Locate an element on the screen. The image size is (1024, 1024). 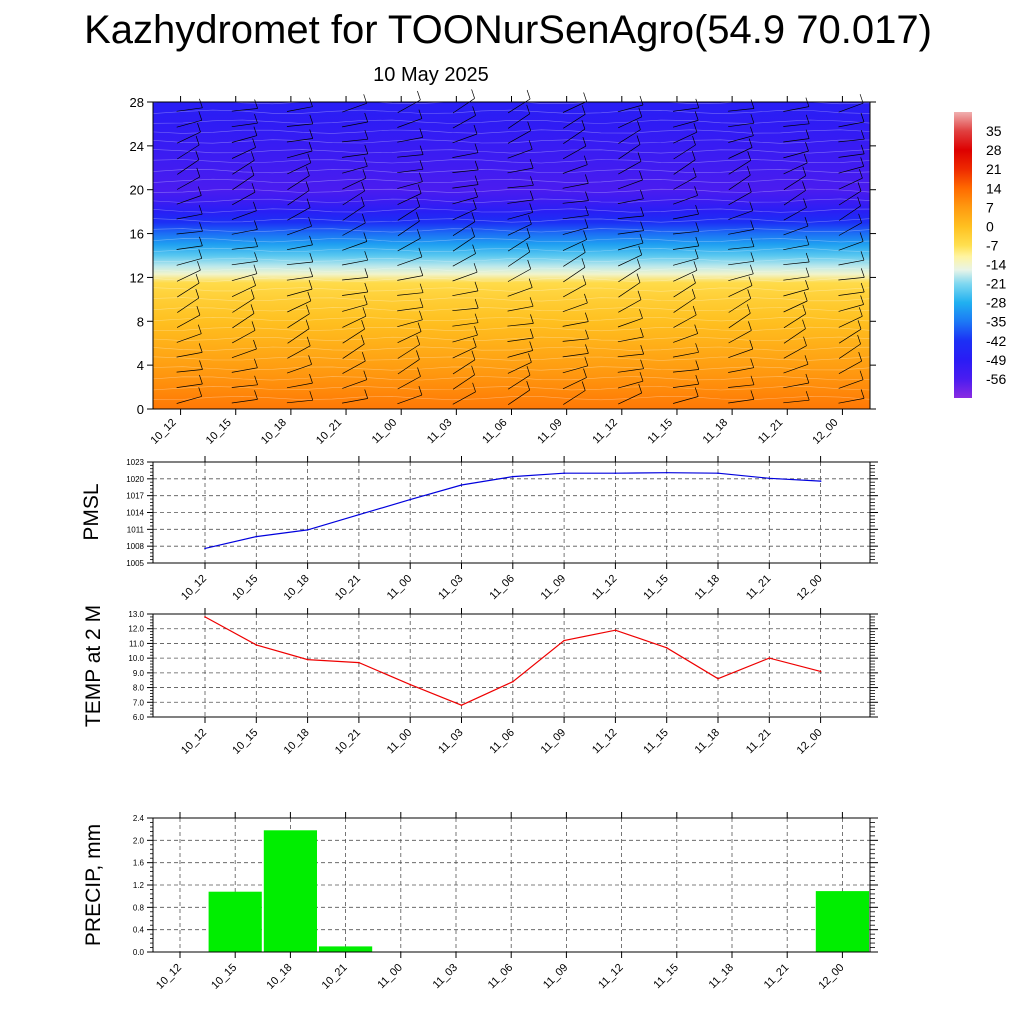
x-tick-label: 11_00 is located at coordinates (400, 588).